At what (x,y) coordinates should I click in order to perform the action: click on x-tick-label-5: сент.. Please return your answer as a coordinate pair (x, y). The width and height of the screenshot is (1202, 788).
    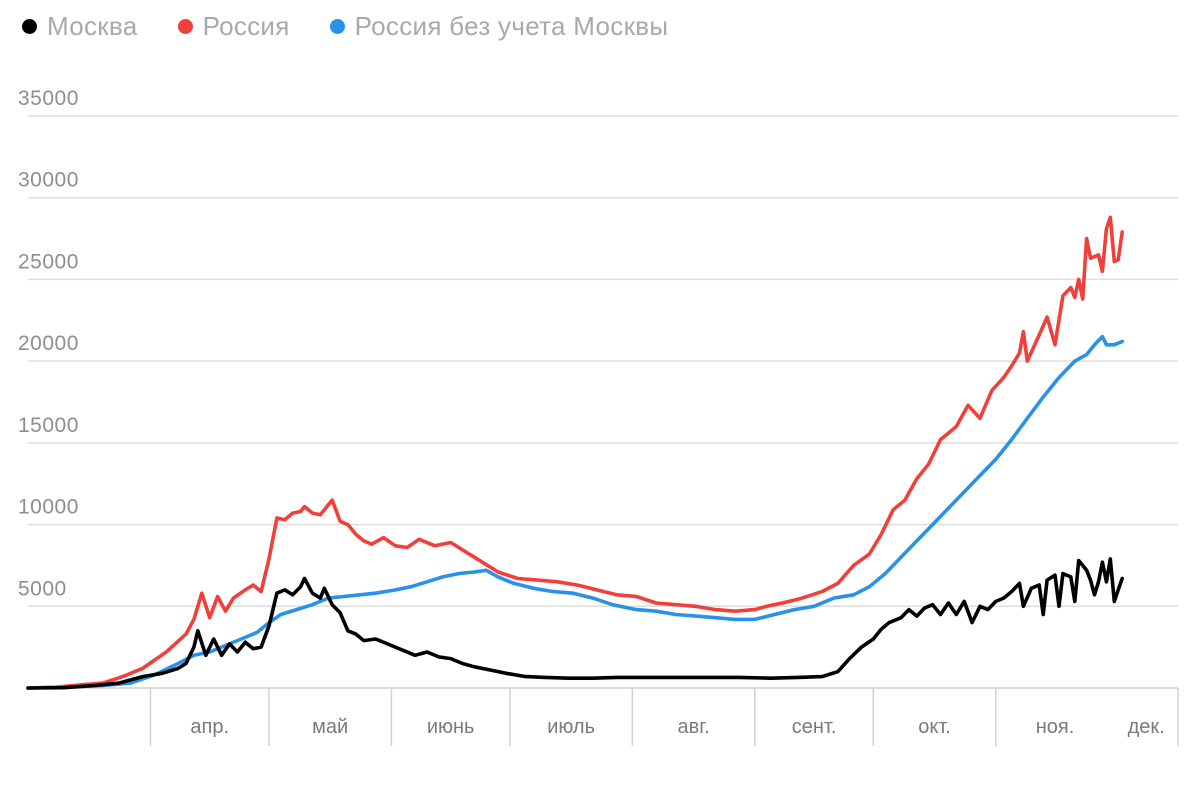
    Looking at the image, I should click on (814, 727).